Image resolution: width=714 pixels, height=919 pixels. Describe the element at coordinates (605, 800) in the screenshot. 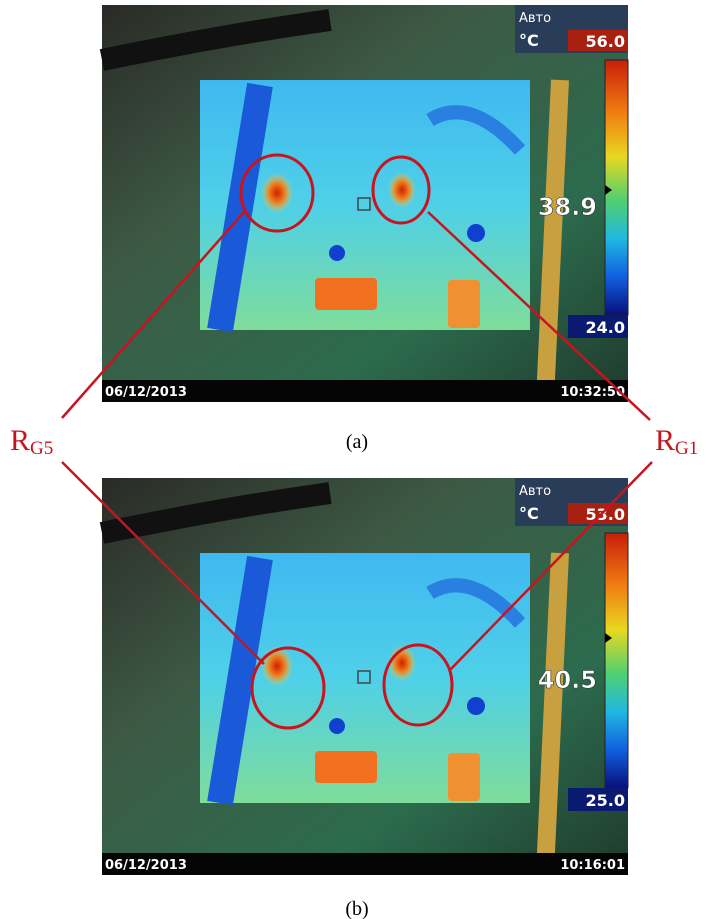

I see `min-value: 25.0` at that location.